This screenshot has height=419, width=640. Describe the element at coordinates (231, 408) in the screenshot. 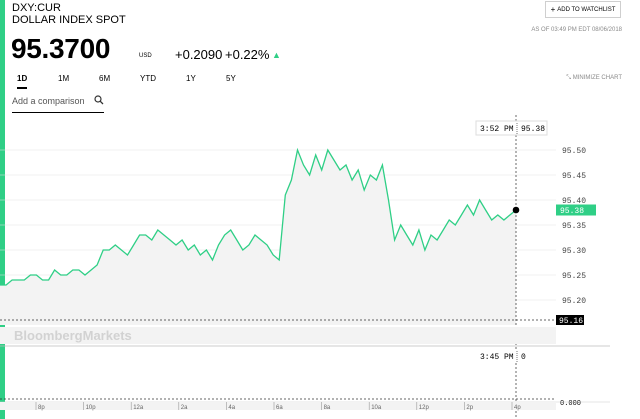

I see `x-tick-label: 4a` at that location.